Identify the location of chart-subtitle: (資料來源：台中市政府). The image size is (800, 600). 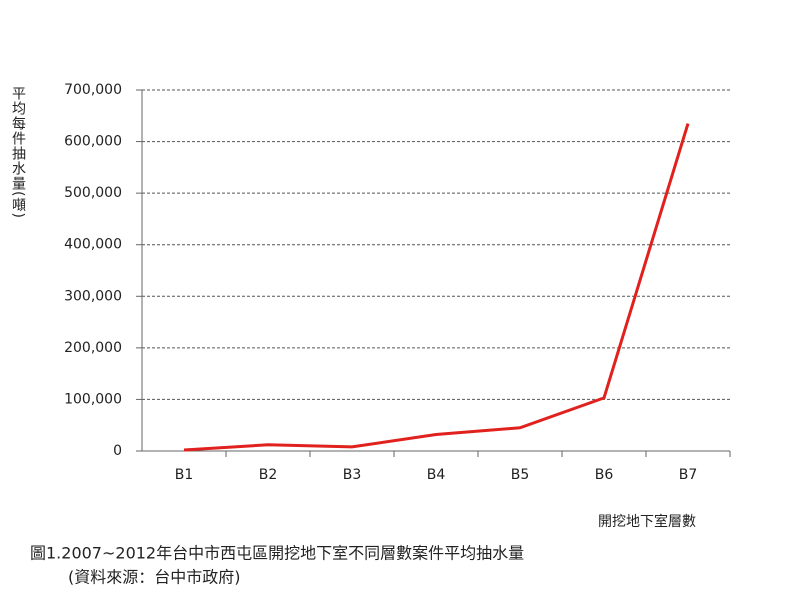
(154, 577).